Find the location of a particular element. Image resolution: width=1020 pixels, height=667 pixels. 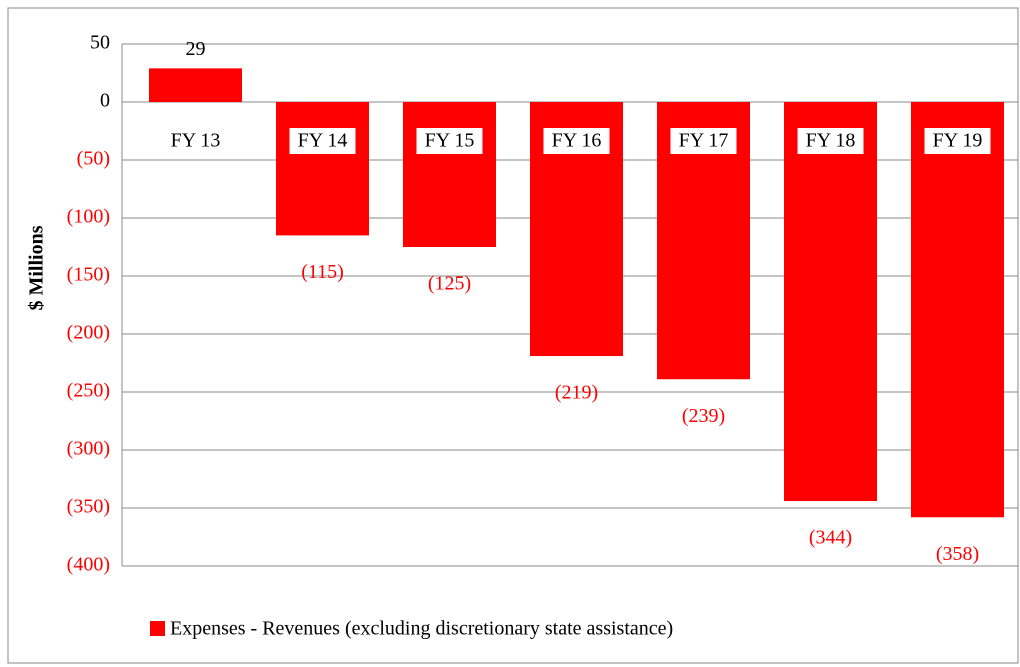

y-axis-title: $ Millions is located at coordinates (37, 267).